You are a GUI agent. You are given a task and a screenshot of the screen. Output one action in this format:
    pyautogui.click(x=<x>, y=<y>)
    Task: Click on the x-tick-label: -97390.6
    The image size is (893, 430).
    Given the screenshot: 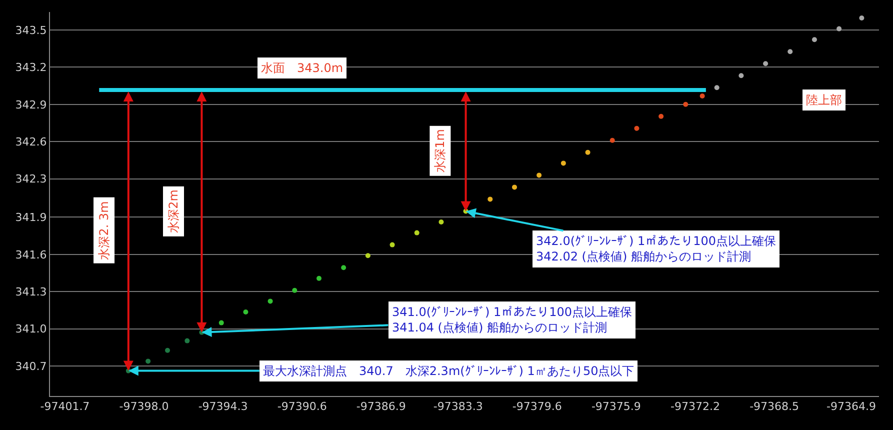 What is the action you would take?
    pyautogui.click(x=302, y=407)
    